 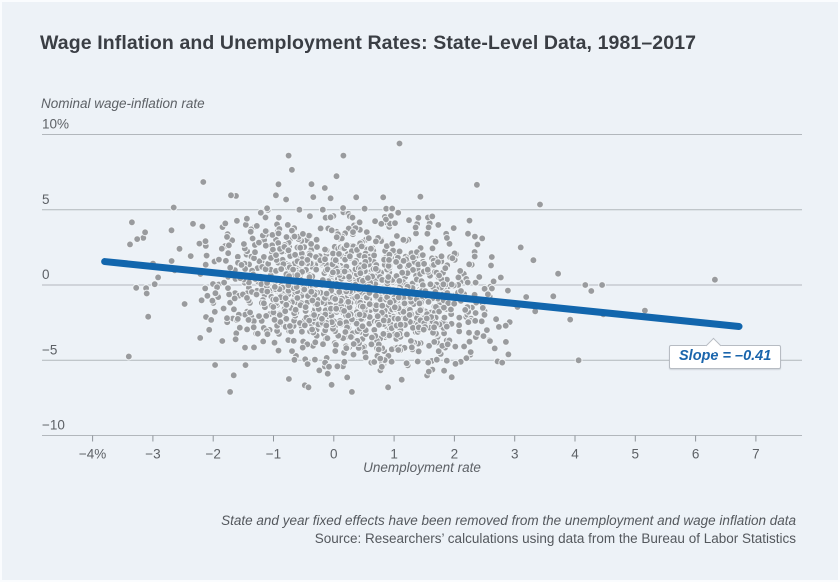 I want to click on x-tick-label: −4%, so click(x=92, y=454).